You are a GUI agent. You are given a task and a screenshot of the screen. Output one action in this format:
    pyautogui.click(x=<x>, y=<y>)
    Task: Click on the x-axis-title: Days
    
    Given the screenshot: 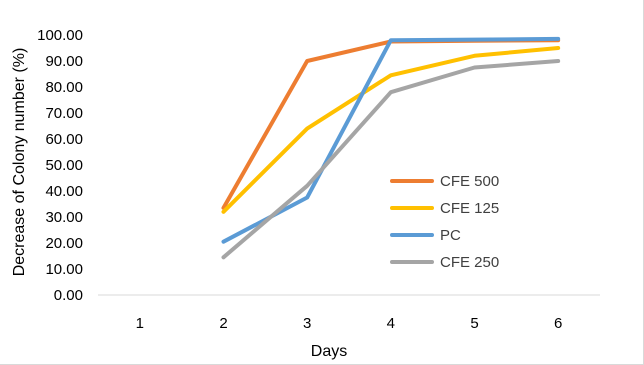 What is the action you would take?
    pyautogui.click(x=329, y=351)
    